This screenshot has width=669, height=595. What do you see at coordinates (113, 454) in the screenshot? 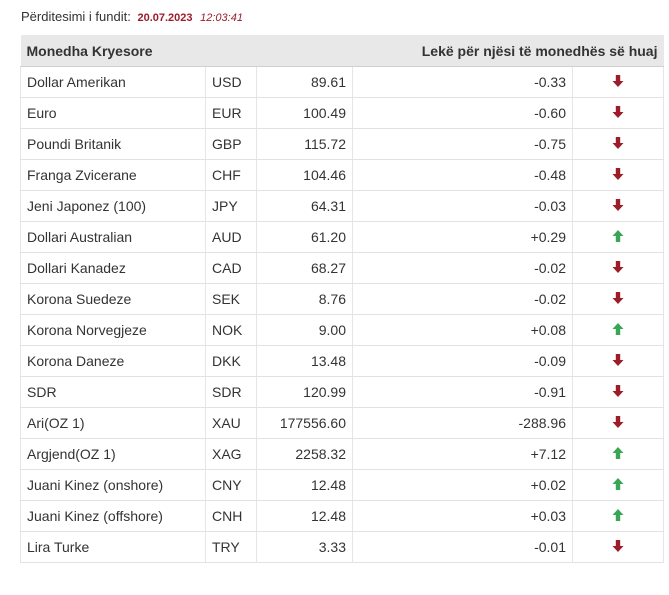
I see `currency-name: Argjend(OZ 1)` at bounding box center [113, 454].